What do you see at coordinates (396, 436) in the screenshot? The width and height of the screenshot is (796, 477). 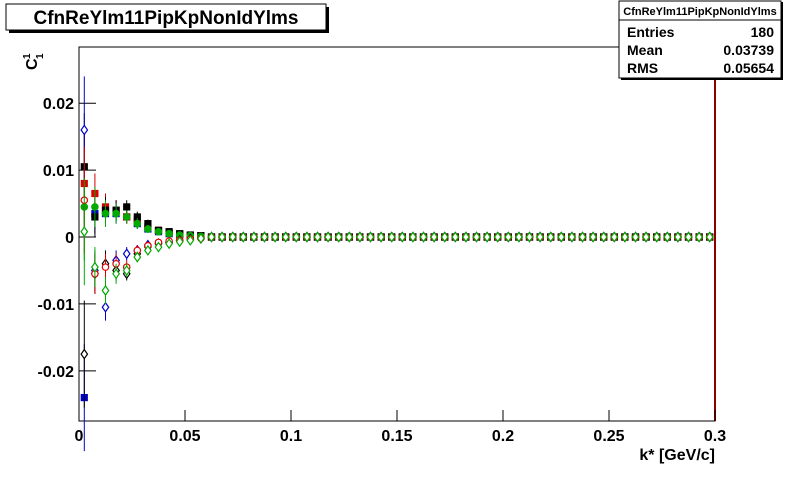 I see `x-tick-label: 0.15` at bounding box center [396, 436].